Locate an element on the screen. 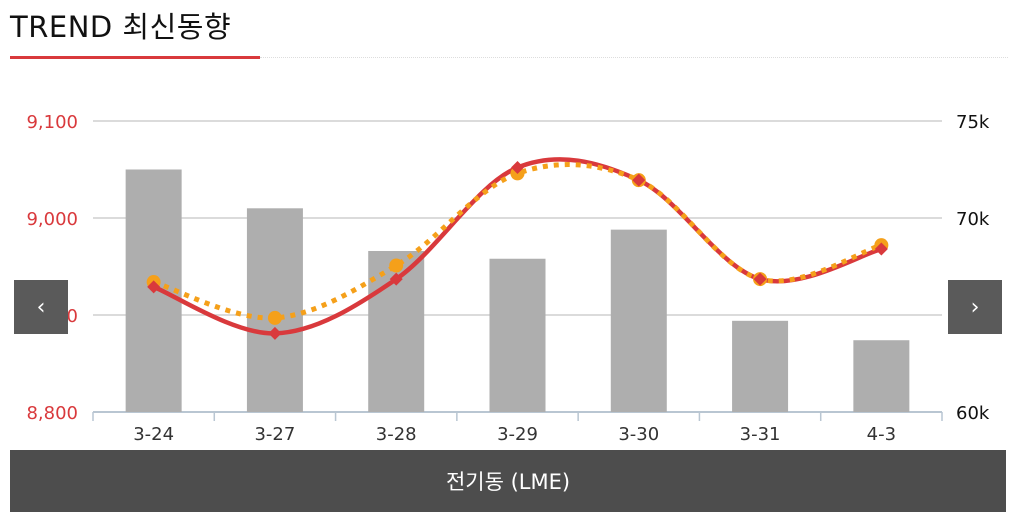 This screenshot has width=1014, height=520. metal-selector-bar: 전기동 (LME) is located at coordinates (508, 481).